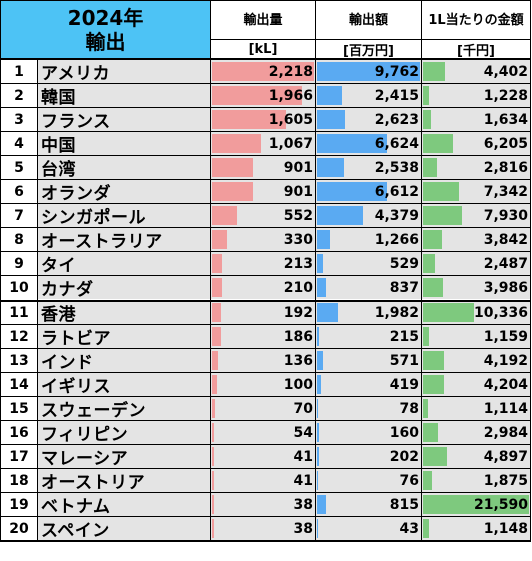  Describe the element at coordinates (368, 71) in the screenshot. I see `amount-cell: 9,762` at that location.